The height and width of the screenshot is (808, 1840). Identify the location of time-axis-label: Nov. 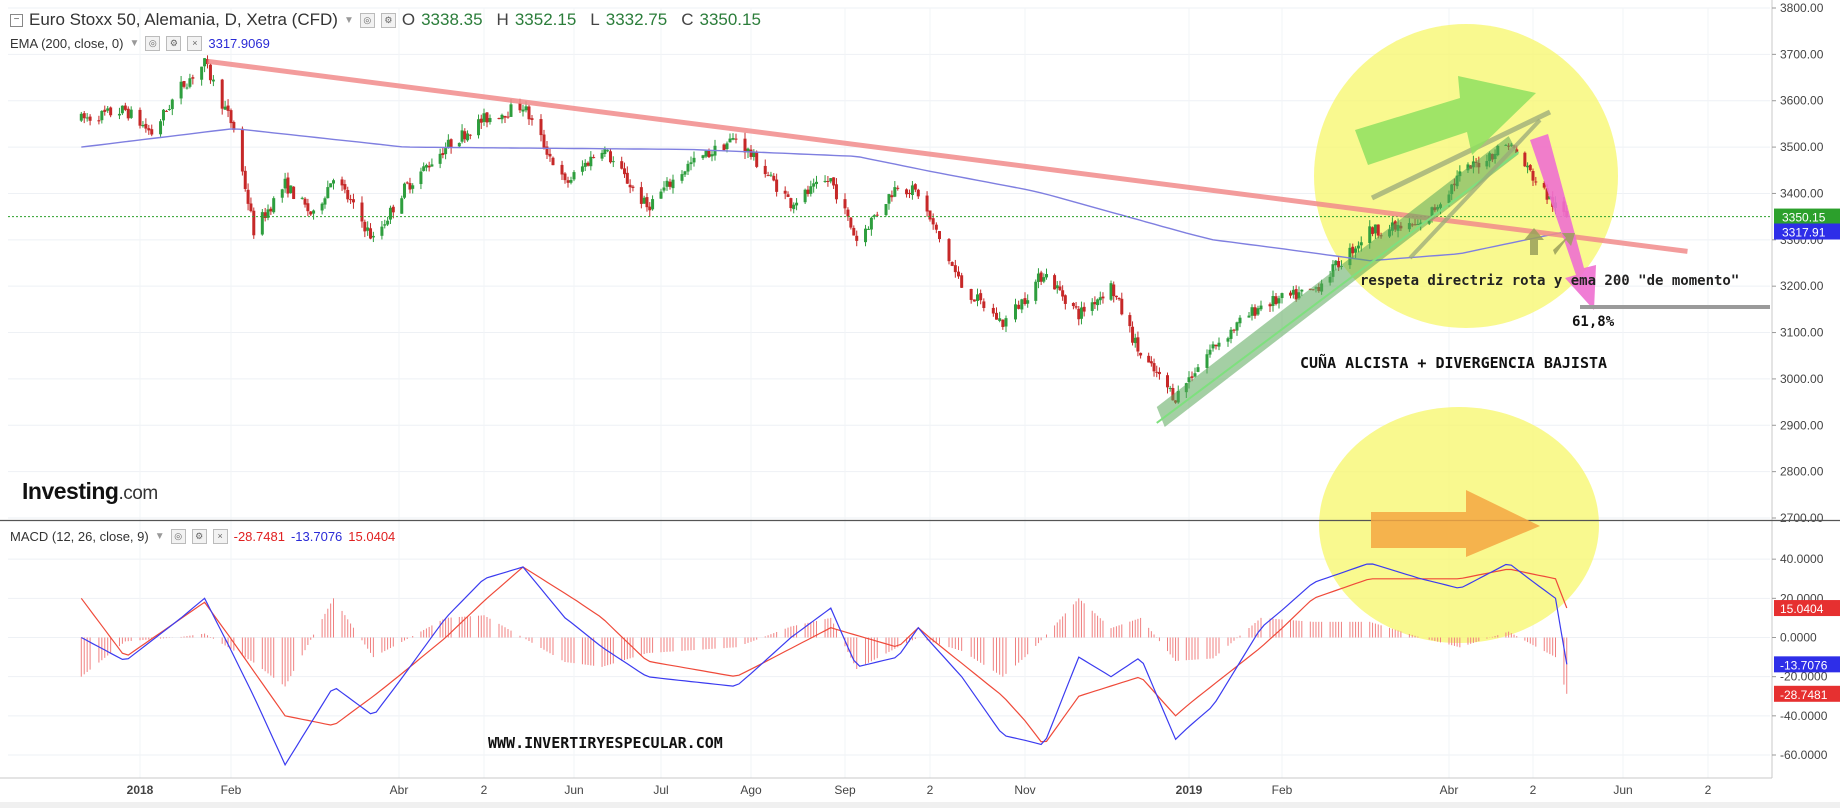
(1024, 790).